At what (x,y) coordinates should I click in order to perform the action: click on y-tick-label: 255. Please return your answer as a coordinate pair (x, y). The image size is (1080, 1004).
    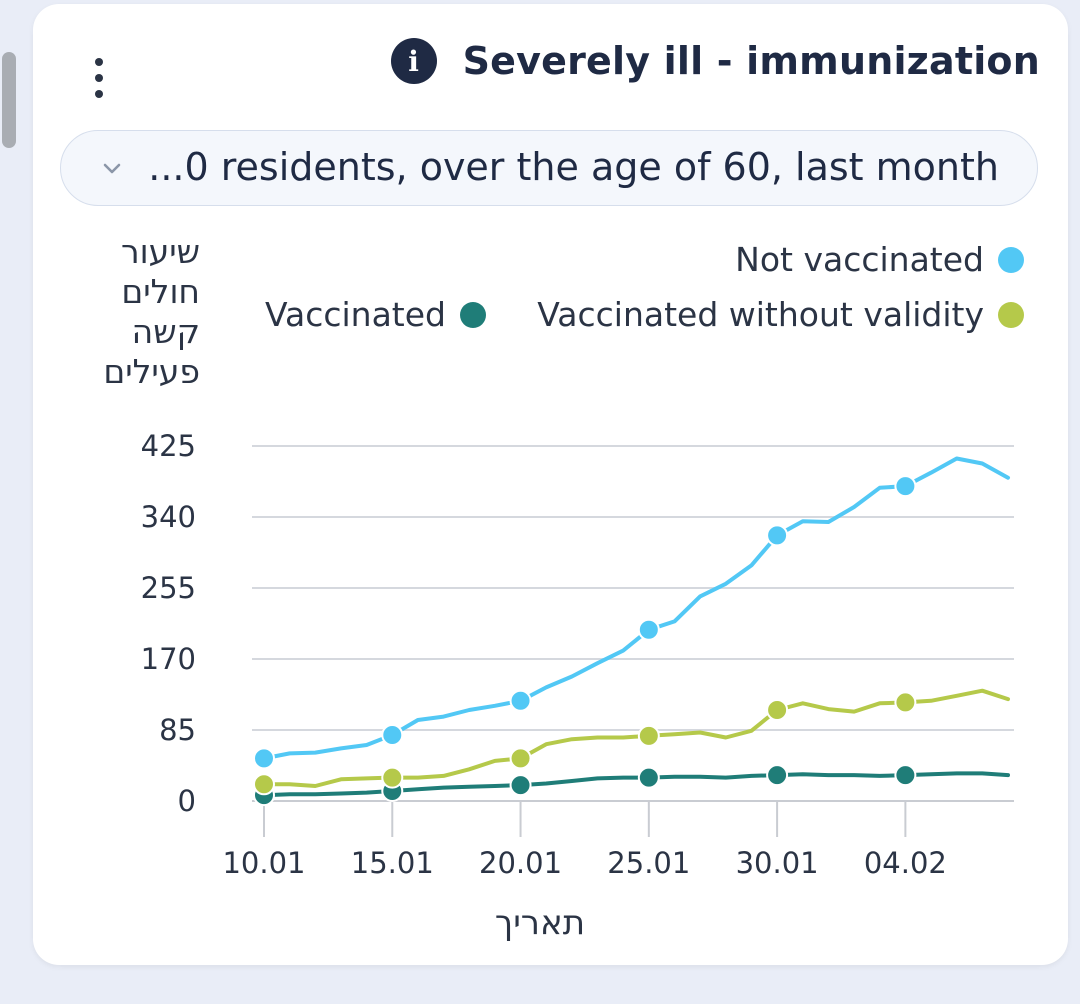
    Looking at the image, I should click on (168, 588).